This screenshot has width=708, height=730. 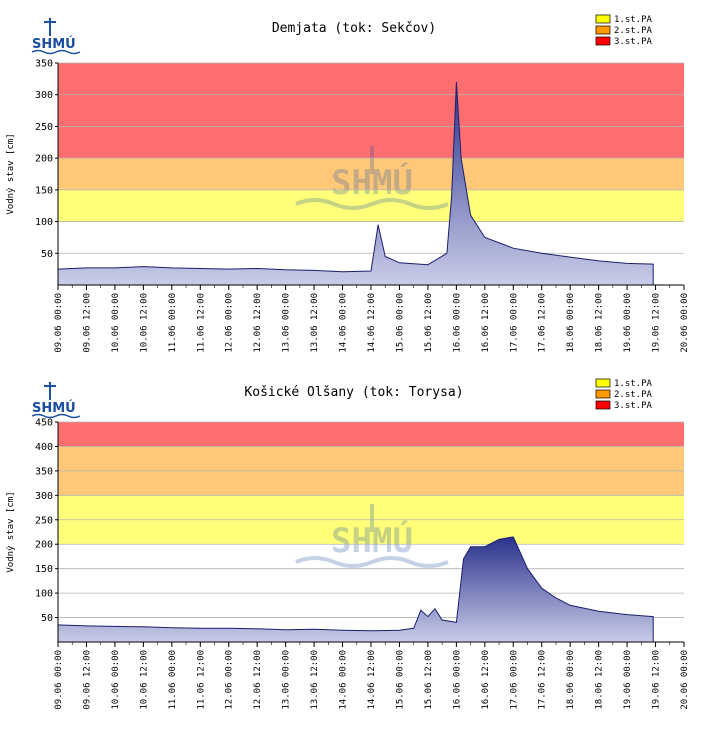 I want to click on y-tick-label: 400, so click(x=44, y=447).